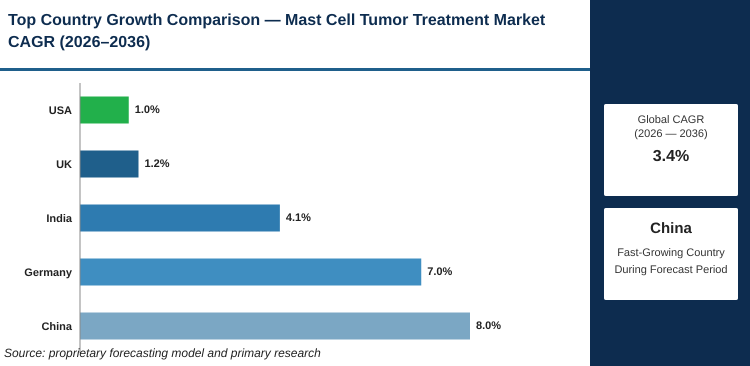 The height and width of the screenshot is (366, 750). Describe the element at coordinates (671, 157) in the screenshot. I see `text: 3.4%` at that location.